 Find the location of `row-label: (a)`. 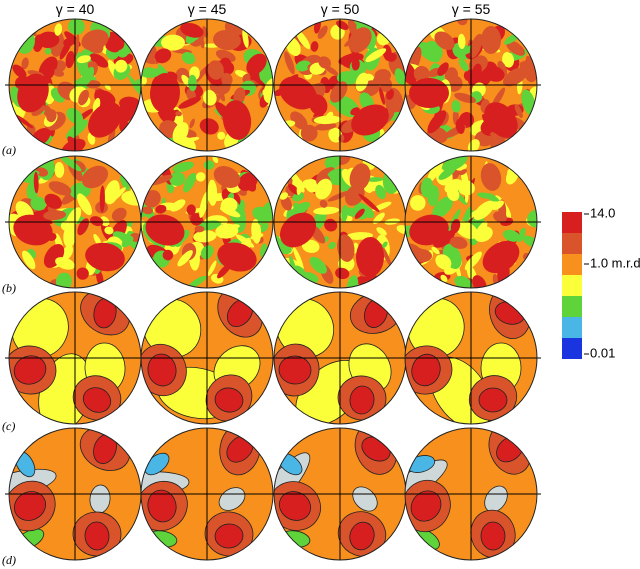

row-label: (a) is located at coordinates (9, 150).